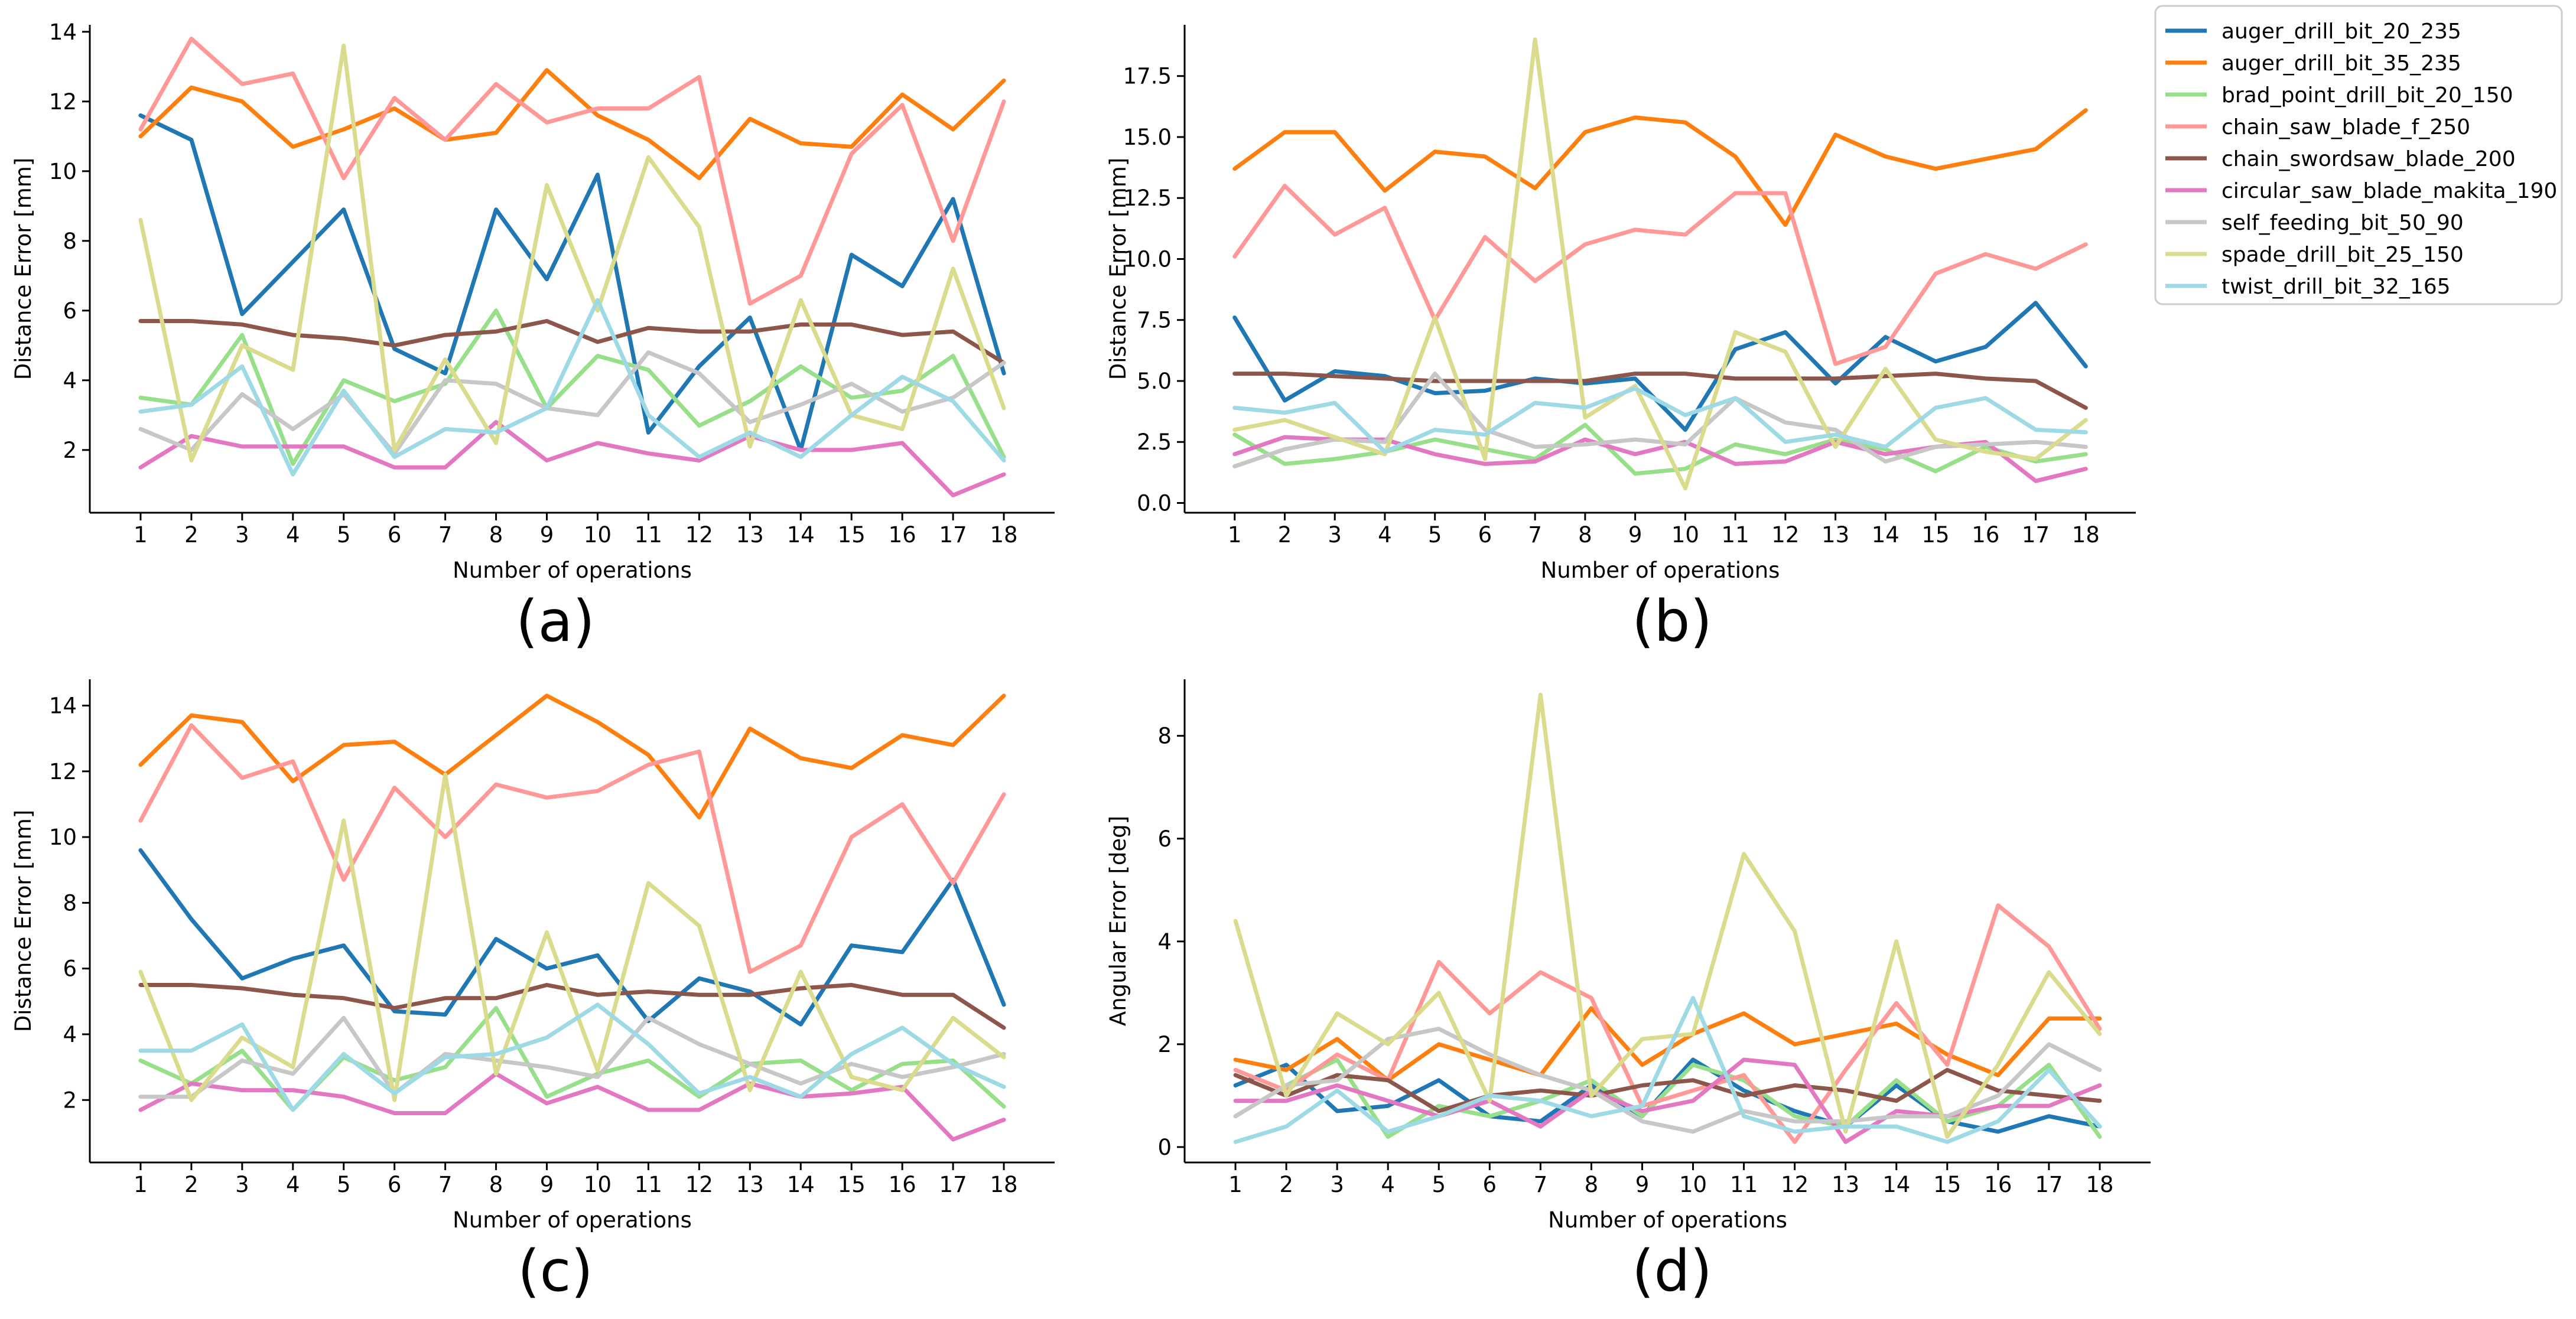 This screenshot has height=1319, width=2576. I want to click on x-tick-label: 7, so click(445, 1184).